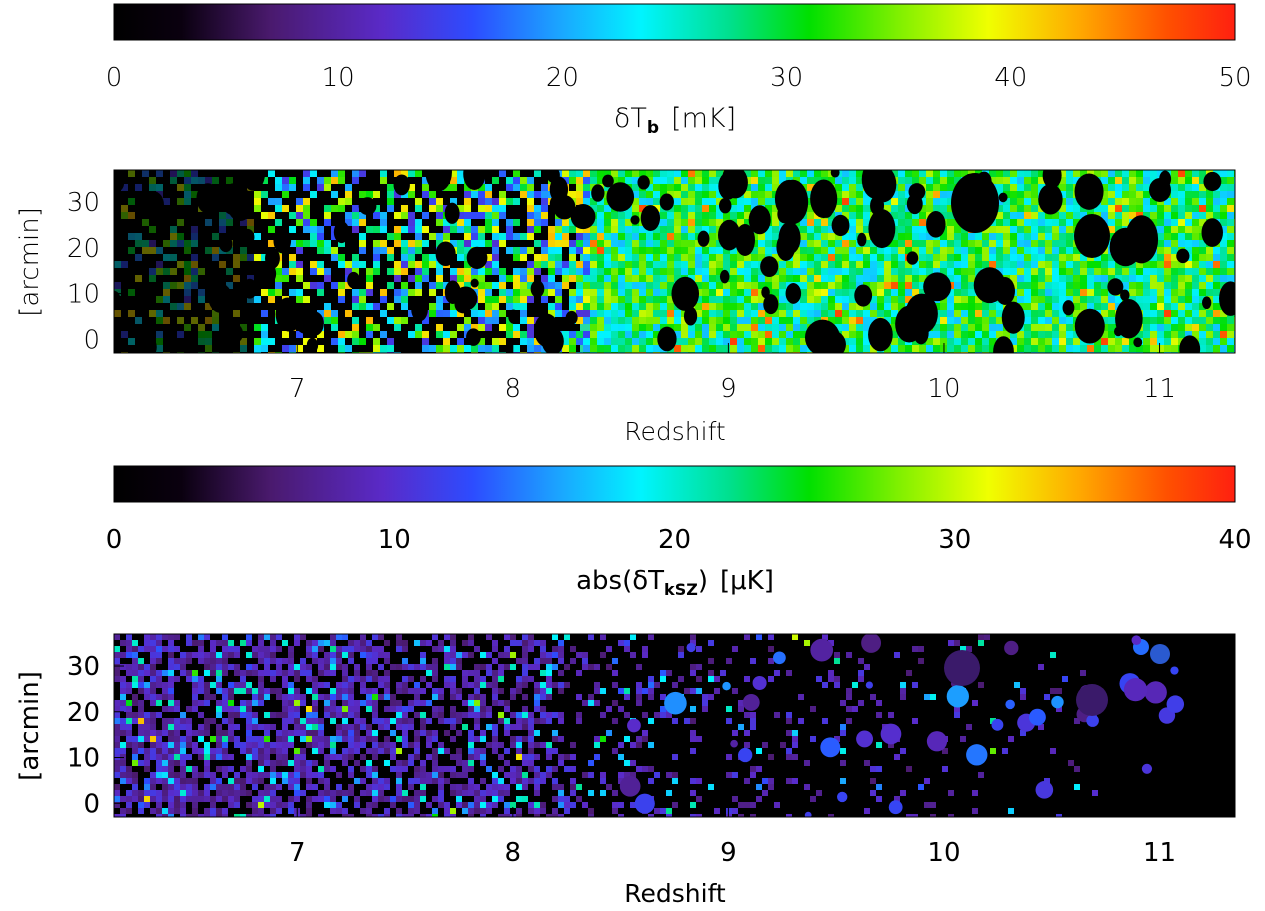 The width and height of the screenshot is (1265, 911). Describe the element at coordinates (1050, 199) in the screenshot. I see `map-21cm-bubble` at that location.